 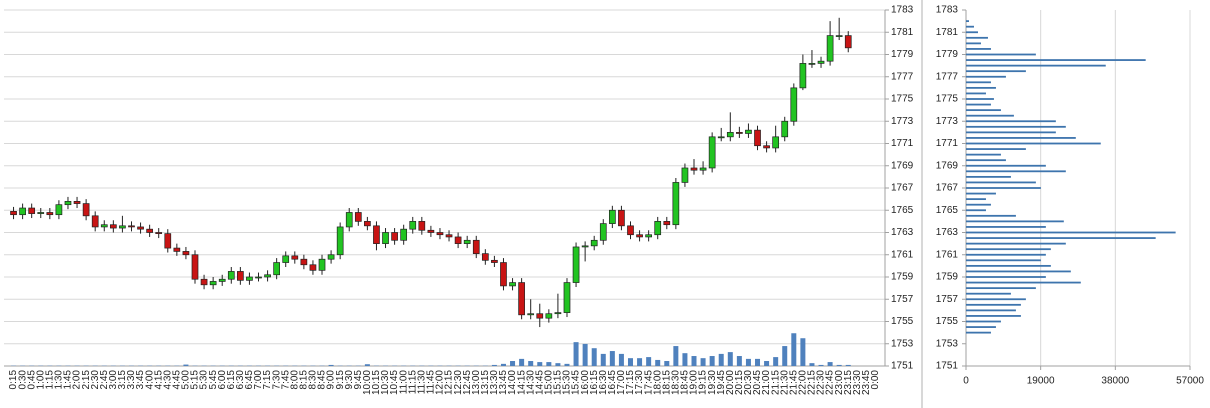 What do you see at coordinates (902, 188) in the screenshot?
I see `y-tick-label: 1767` at bounding box center [902, 188].